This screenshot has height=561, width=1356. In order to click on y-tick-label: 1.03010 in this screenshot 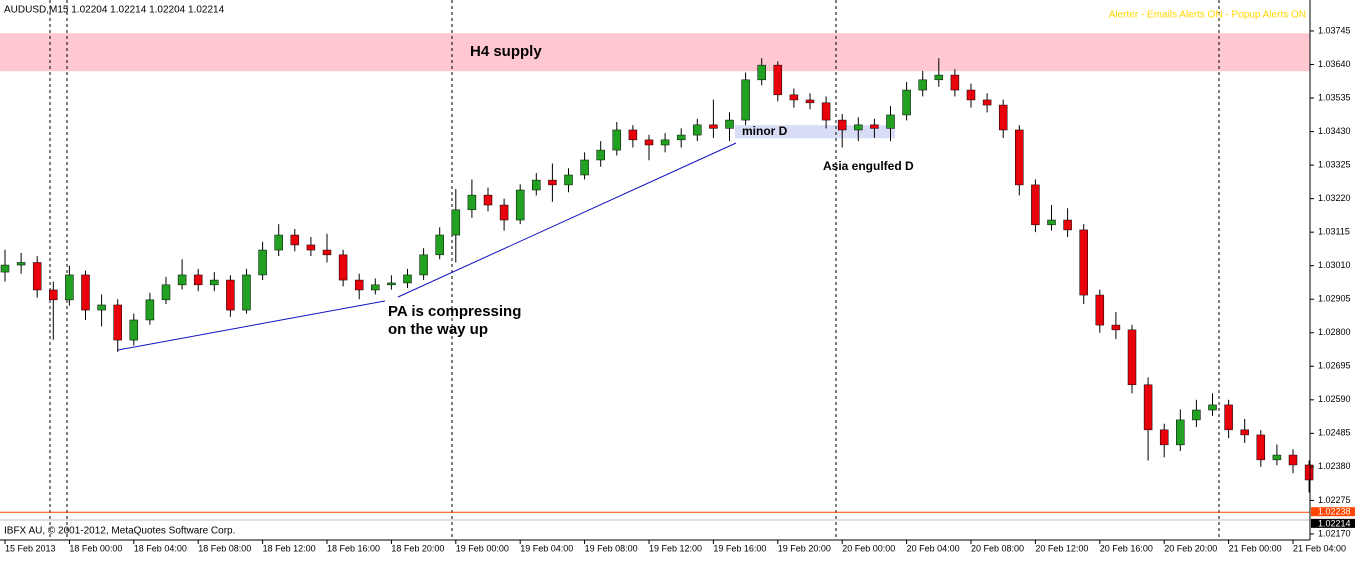, I will do `click(1334, 265)`.